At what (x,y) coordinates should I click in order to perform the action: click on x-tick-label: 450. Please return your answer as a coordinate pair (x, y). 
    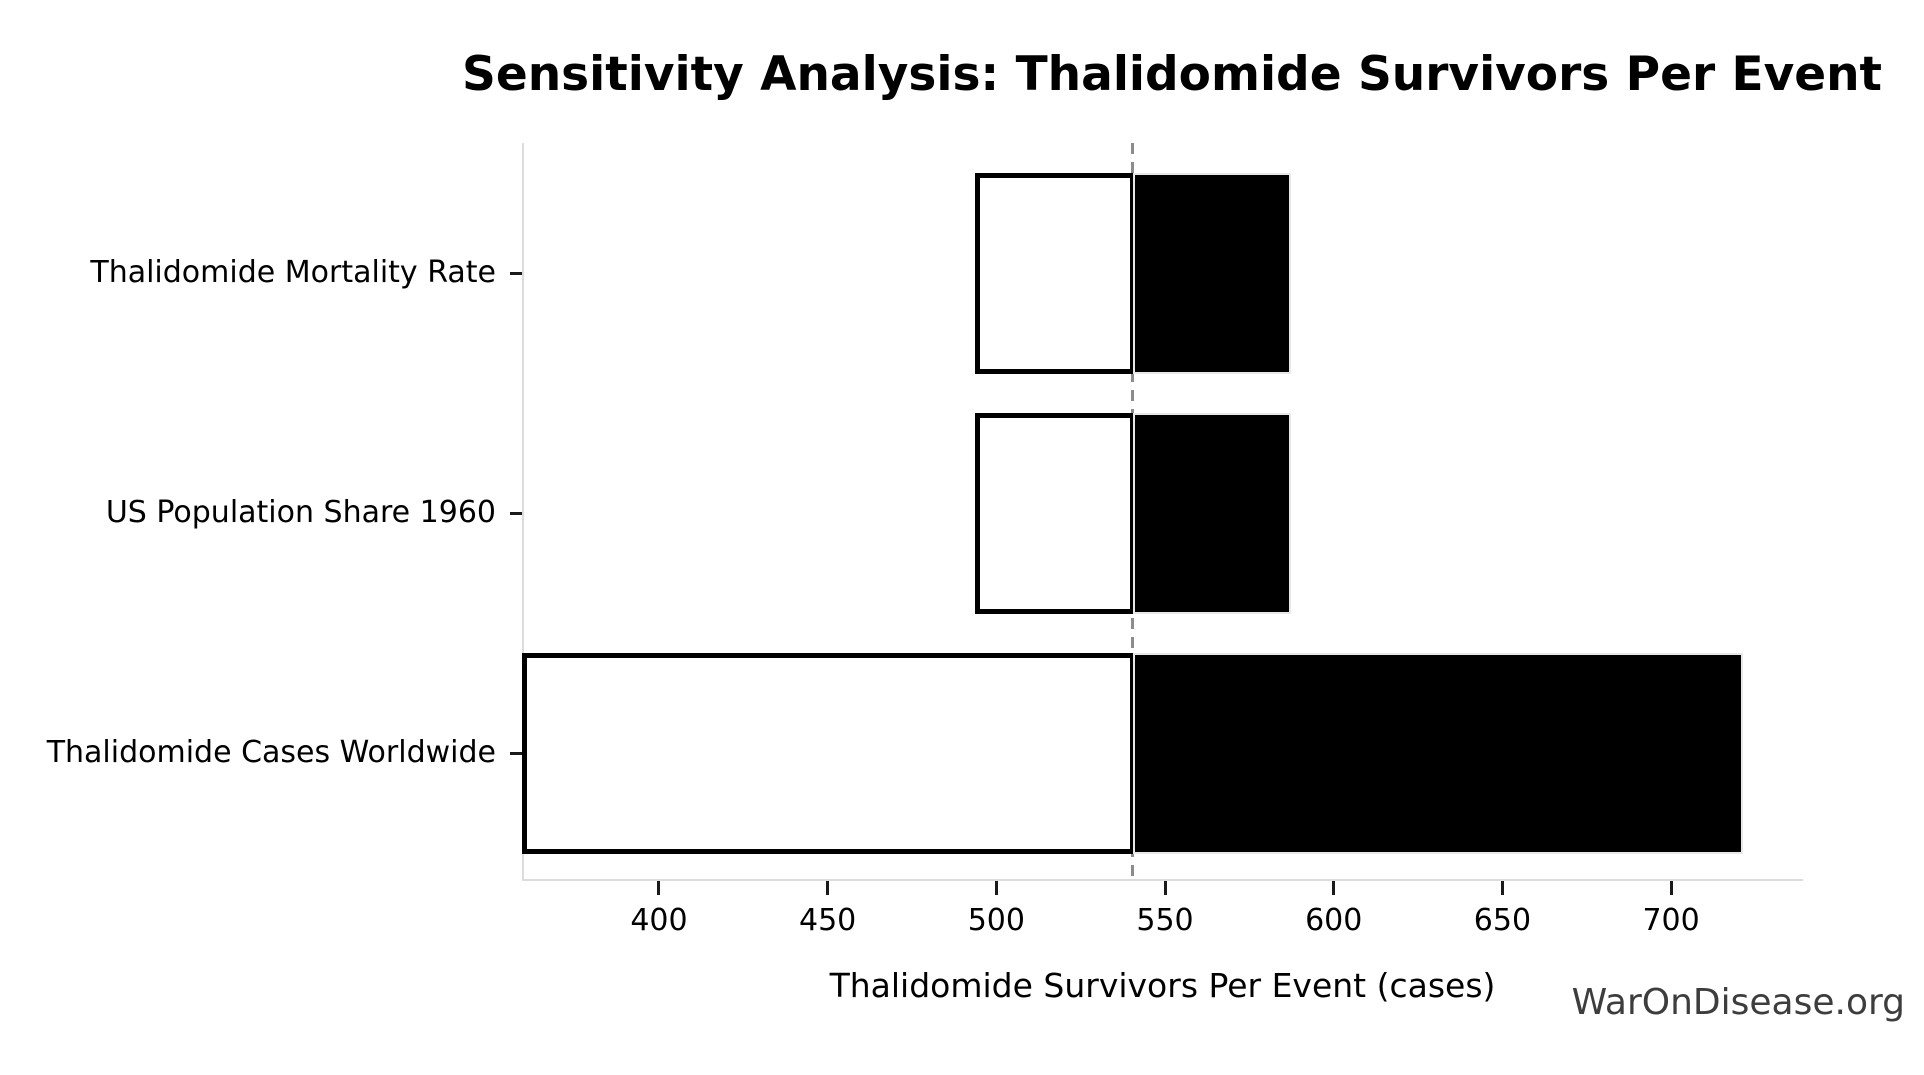
    Looking at the image, I should click on (828, 920).